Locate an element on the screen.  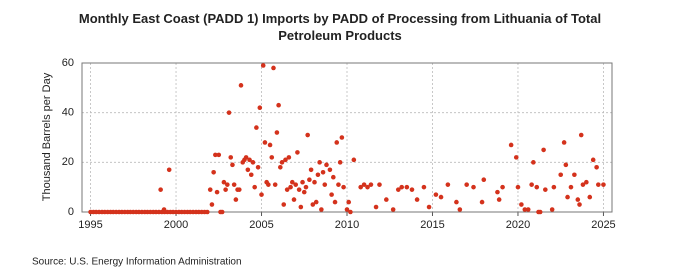
x-tick-label: 1995 is located at coordinates (90, 225).